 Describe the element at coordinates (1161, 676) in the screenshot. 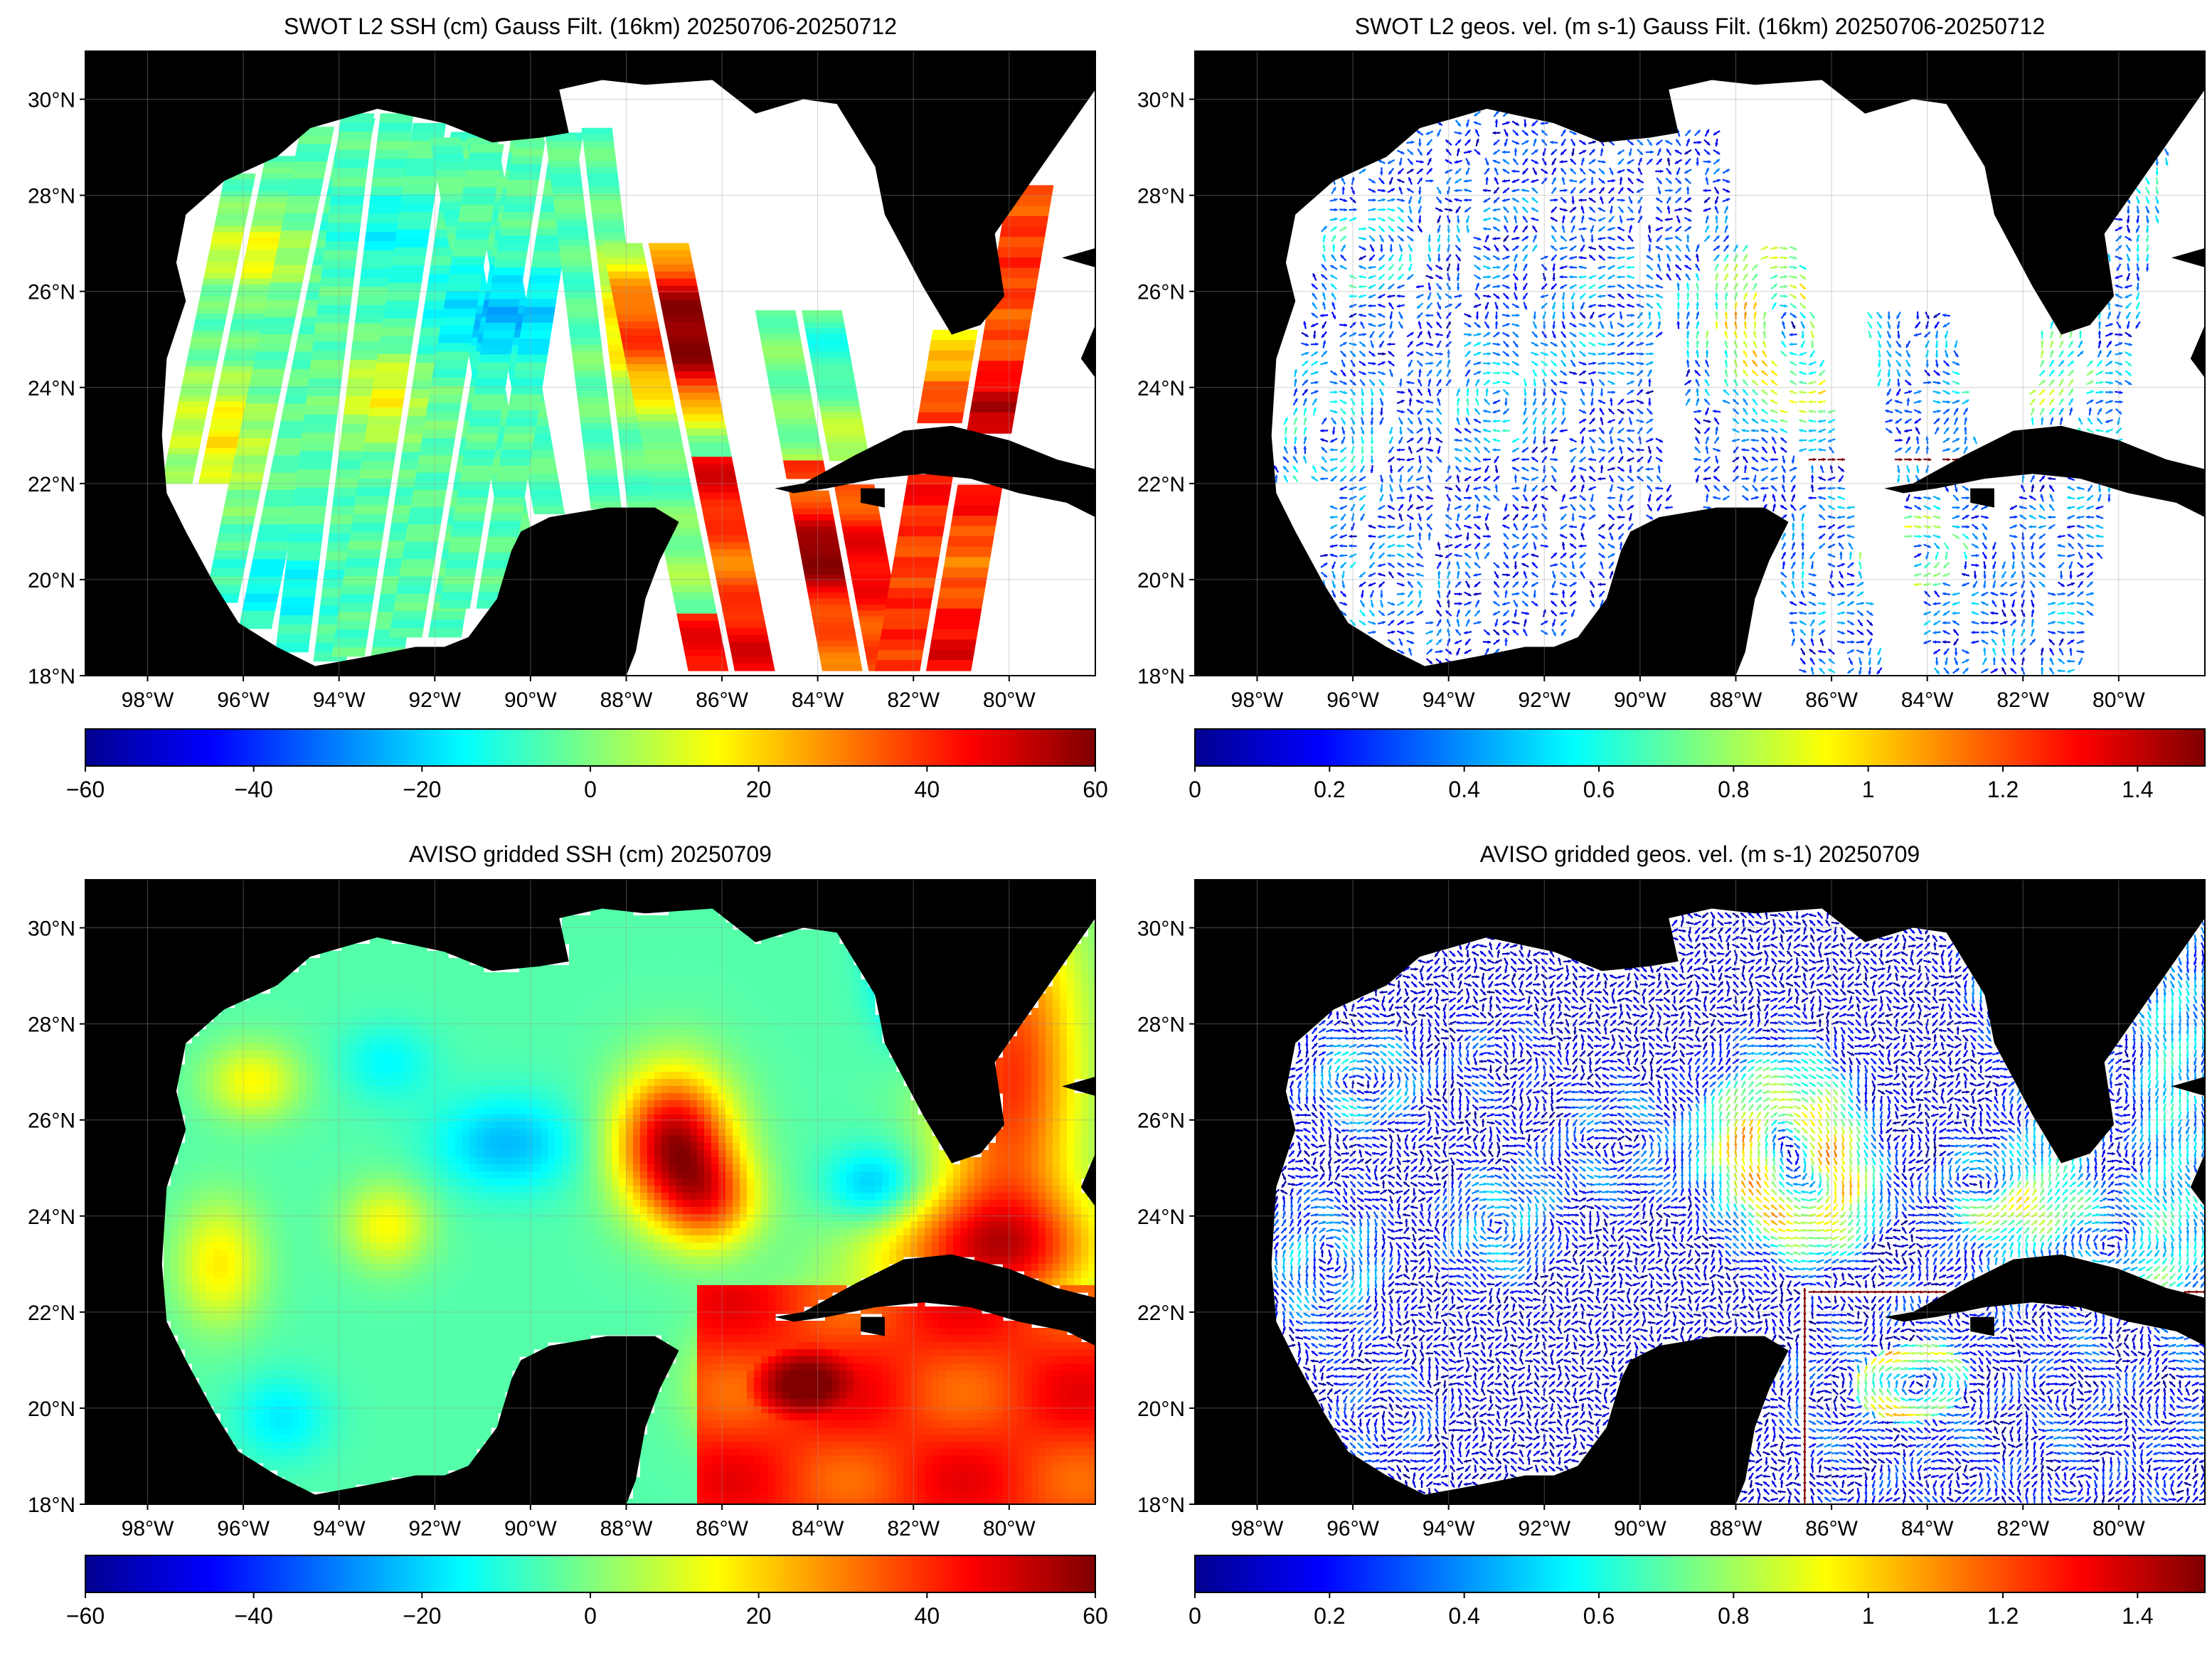

I see `lat-tick-label: 18°N` at that location.